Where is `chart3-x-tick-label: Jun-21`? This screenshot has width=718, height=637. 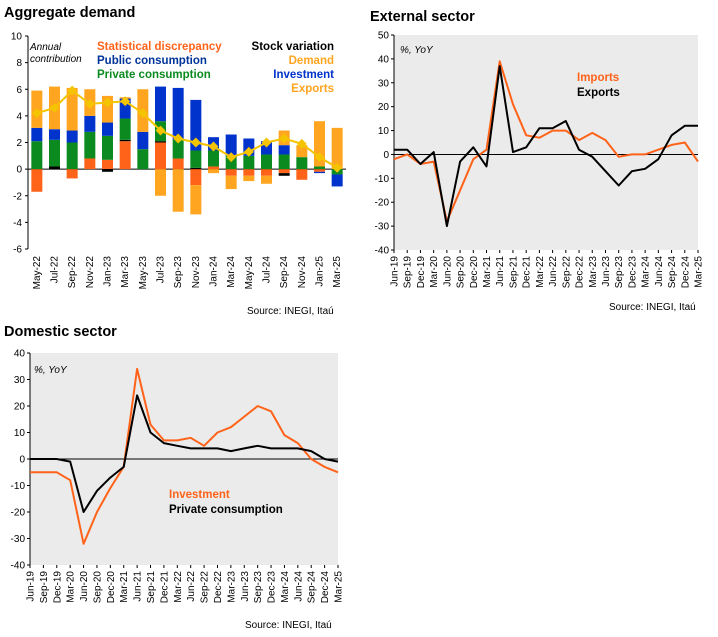
chart3-x-tick-label: Jun-21 is located at coordinates (138, 586).